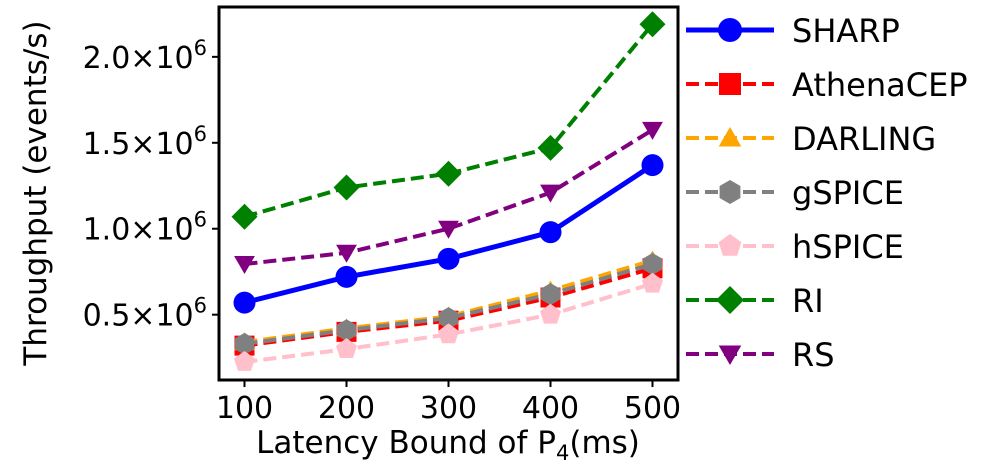 The image size is (997, 465). Describe the element at coordinates (880, 85) in the screenshot. I see `legend-label-athenacep: AthenaCEP` at that location.